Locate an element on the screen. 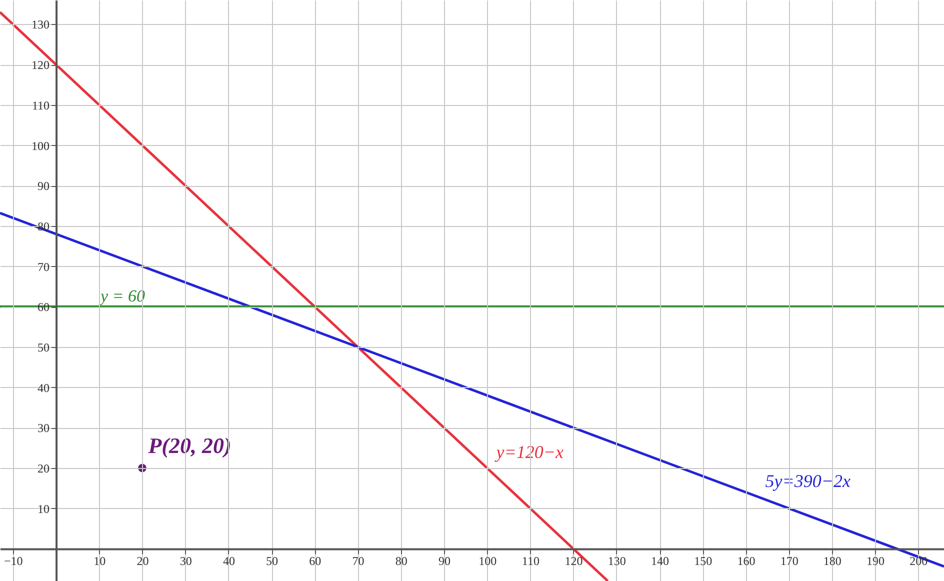 The width and height of the screenshot is (944, 581). y-tick-label: 30 is located at coordinates (44, 428).